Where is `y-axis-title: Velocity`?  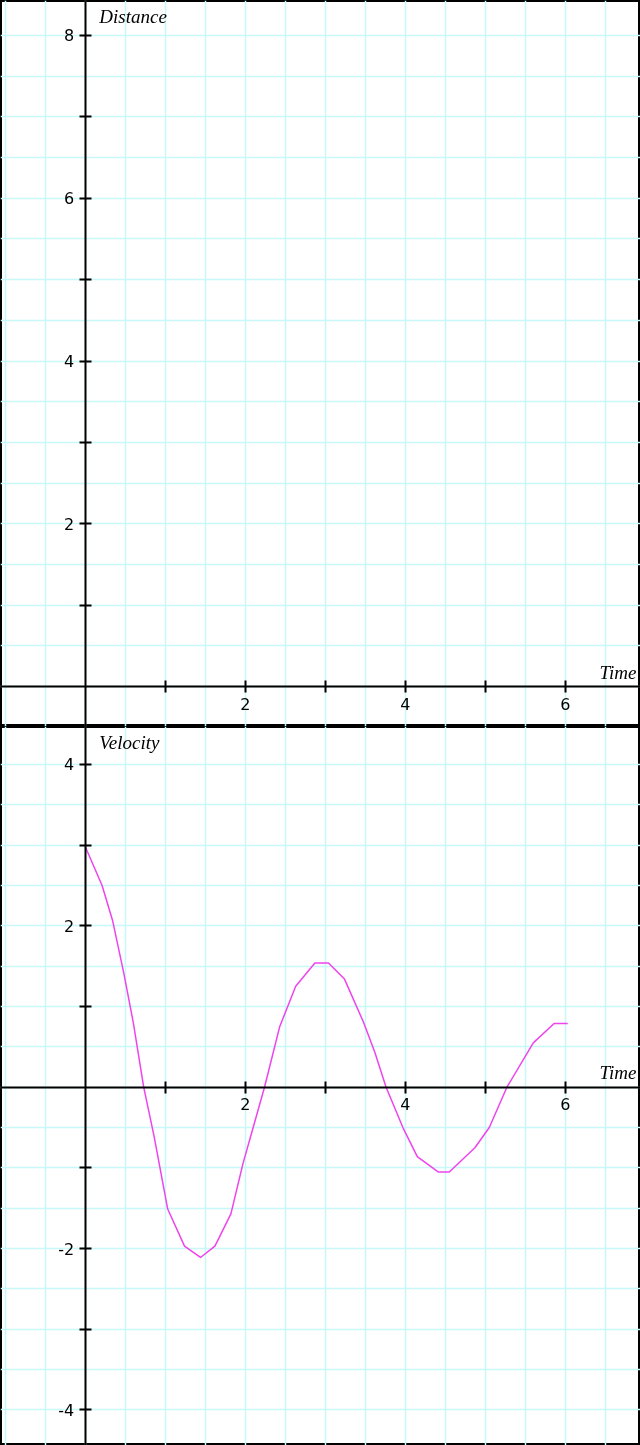
y-axis-title: Velocity is located at coordinates (129, 742).